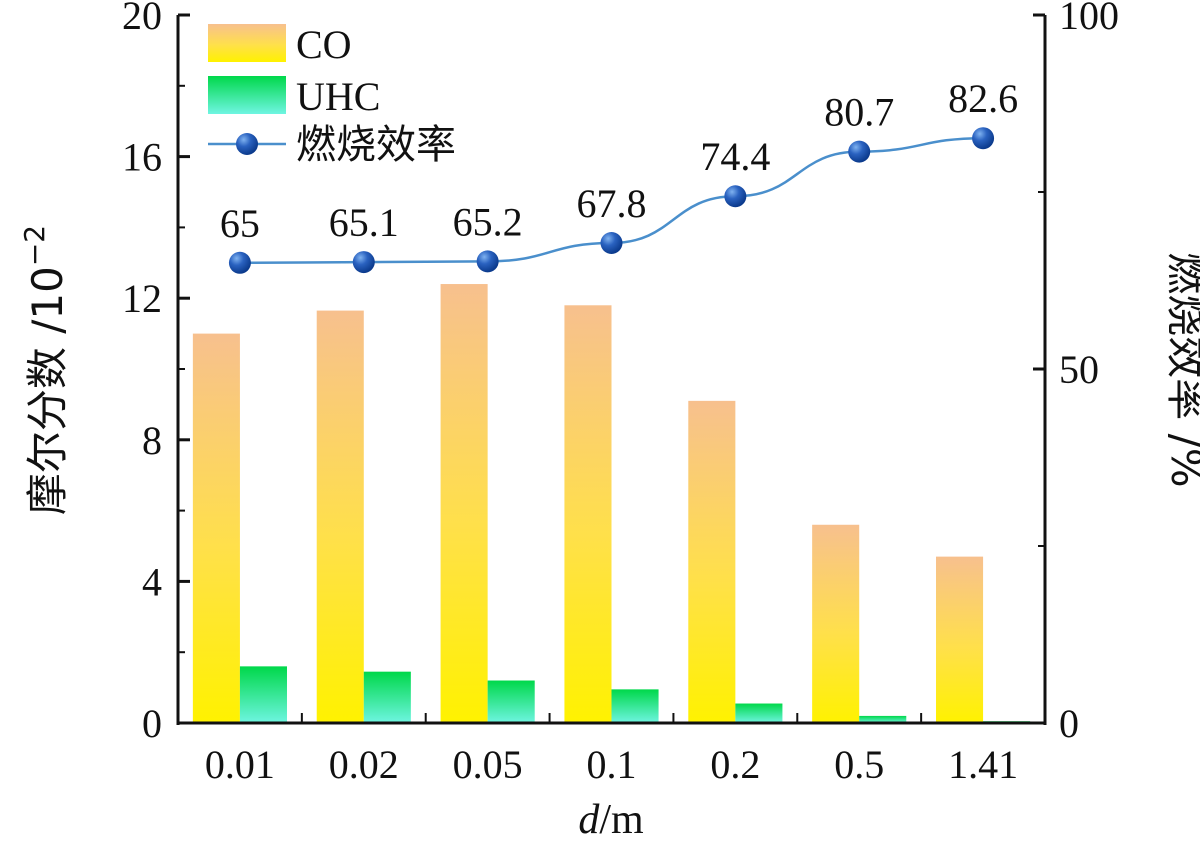  I want to click on left-y-ticks: 0 4 8 12 16 20, so click(156, 373).